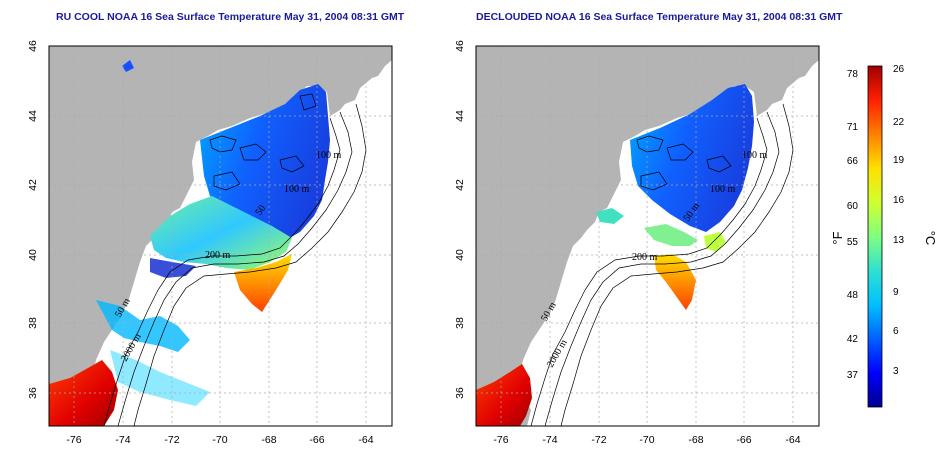 Image resolution: width=950 pixels, height=475 pixels. I want to click on sst-shelf-band, so click(221, 233).